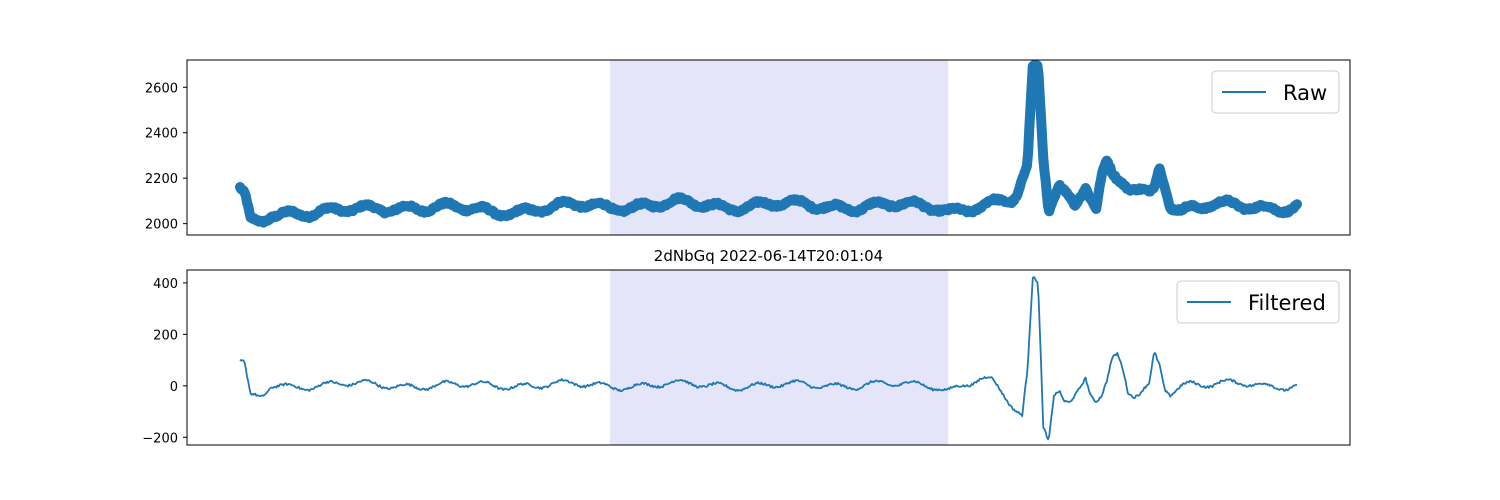  I want to click on filtered-legend: Filtered, so click(1258, 302).